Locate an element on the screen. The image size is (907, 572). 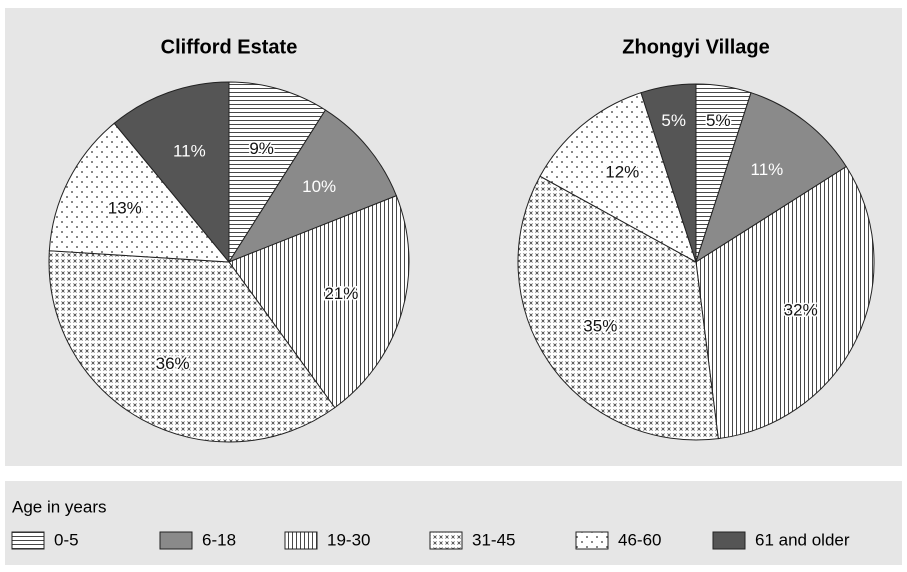
data-label: 12% is located at coordinates (622, 171).